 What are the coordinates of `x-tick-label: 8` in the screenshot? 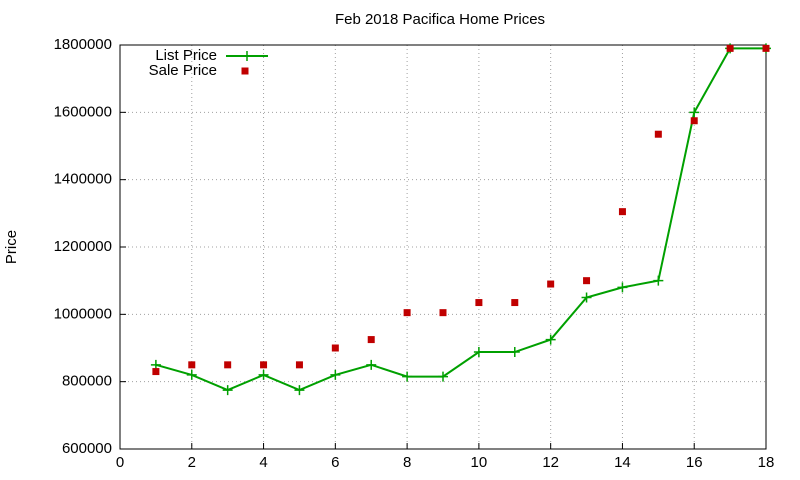 It's located at (407, 462).